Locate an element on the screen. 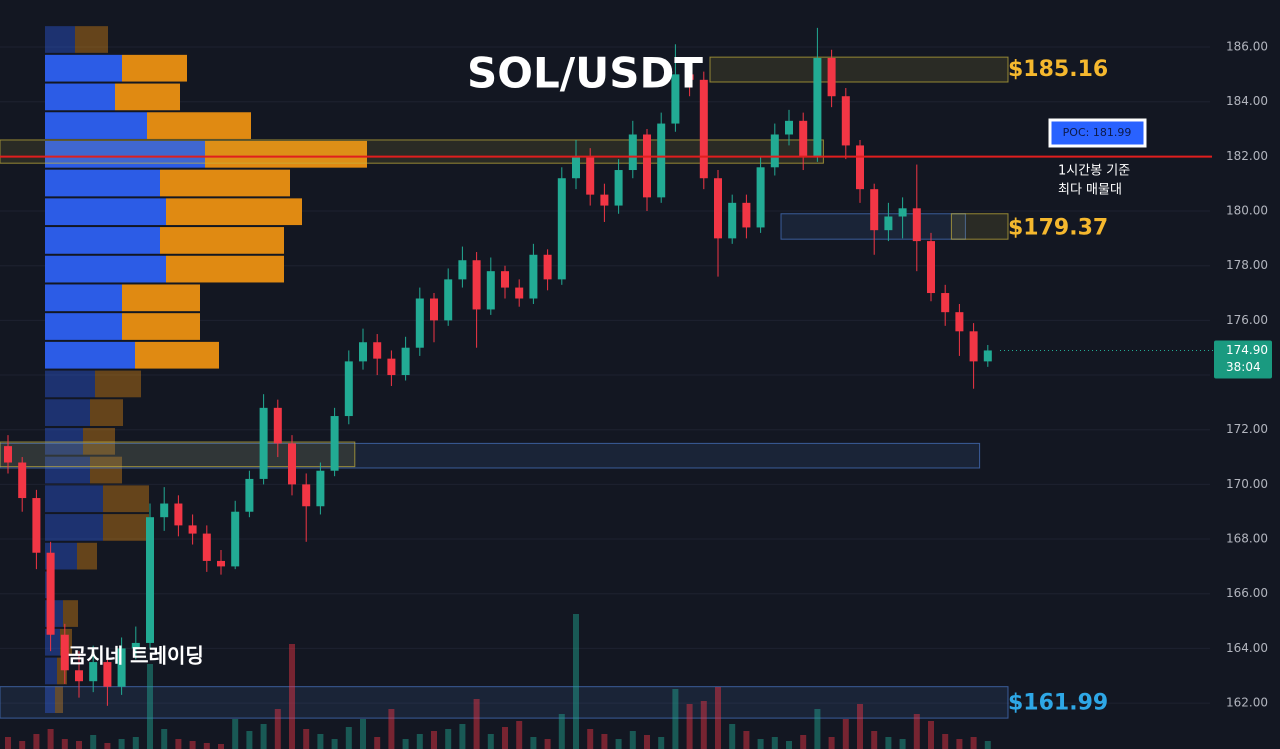 Image resolution: width=1280 pixels, height=749 pixels. y-tick-label: 180.00 is located at coordinates (1247, 211).